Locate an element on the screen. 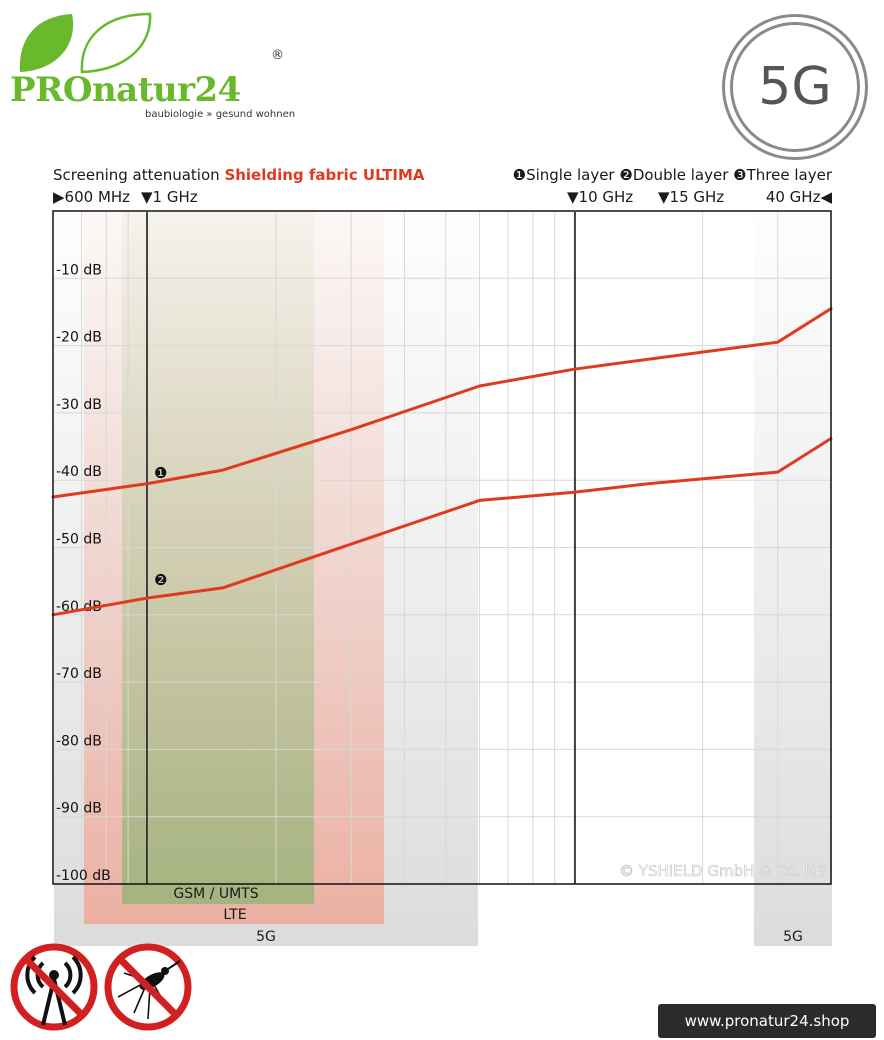  band-5g-high is located at coordinates (793, 579).